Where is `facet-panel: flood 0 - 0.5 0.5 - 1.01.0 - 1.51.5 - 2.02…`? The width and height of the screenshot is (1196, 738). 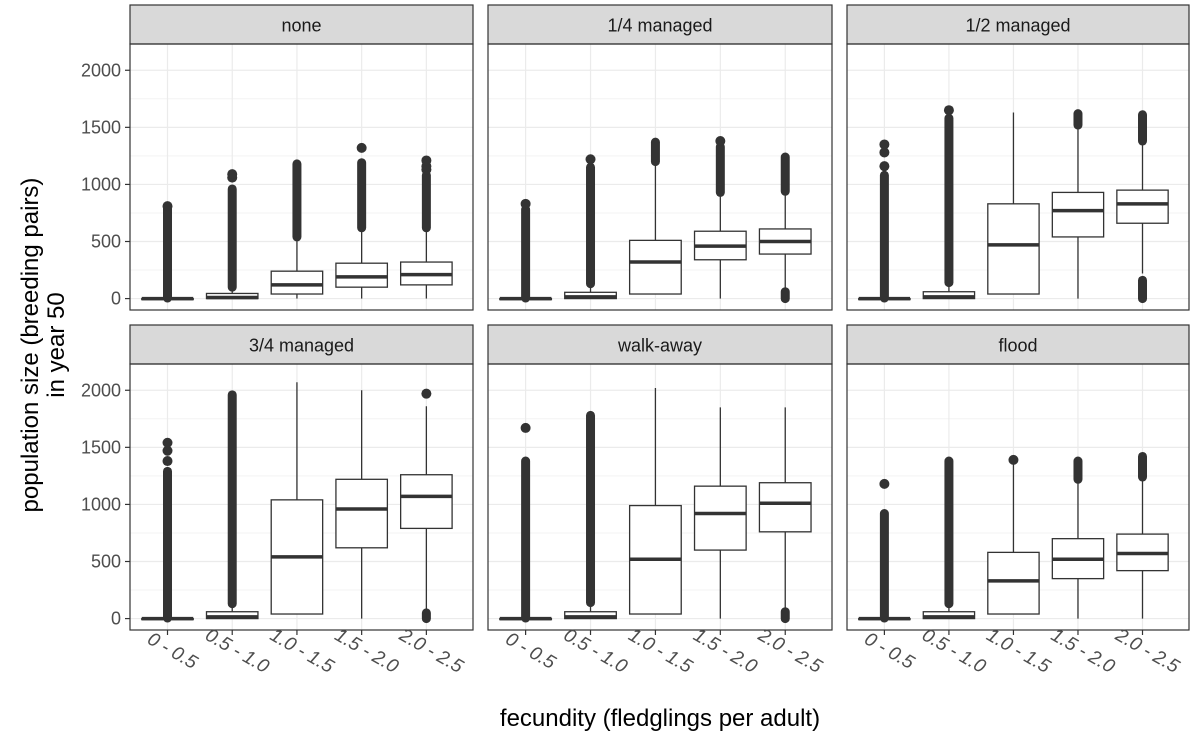 facet-panel: flood 0 - 0.5 0.5 - 1.01.0 - 1.51.5 - 2.02… is located at coordinates (1018, 501).